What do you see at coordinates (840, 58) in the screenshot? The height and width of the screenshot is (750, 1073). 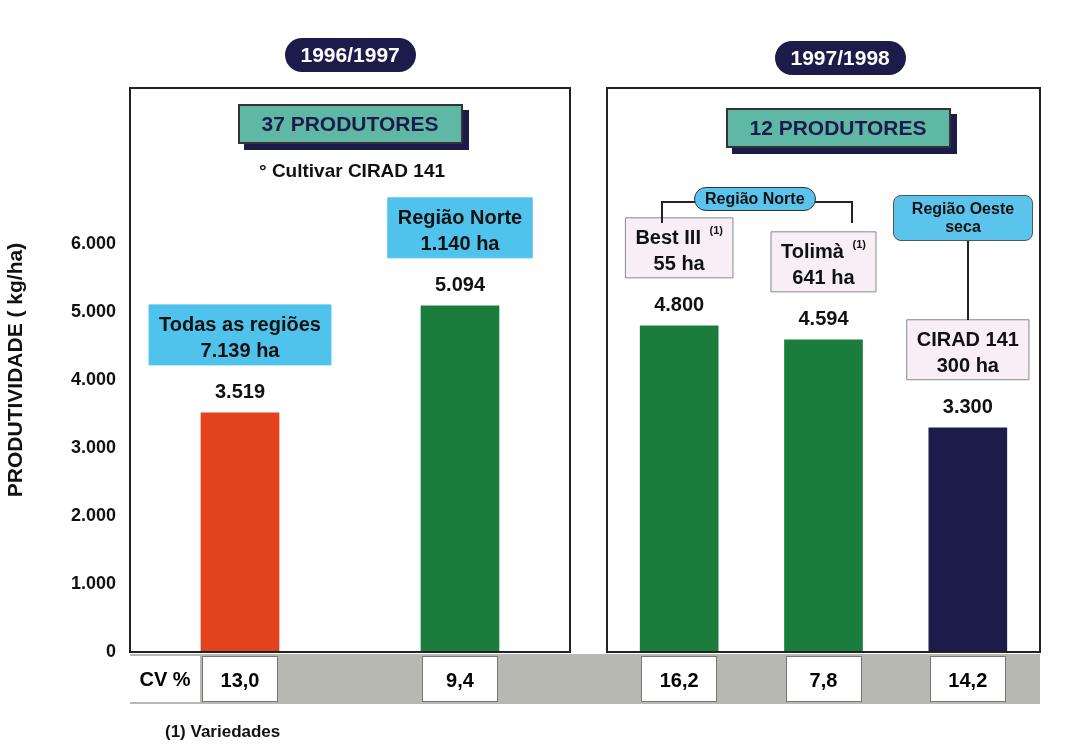 I see `text: 1997/1998` at bounding box center [840, 58].